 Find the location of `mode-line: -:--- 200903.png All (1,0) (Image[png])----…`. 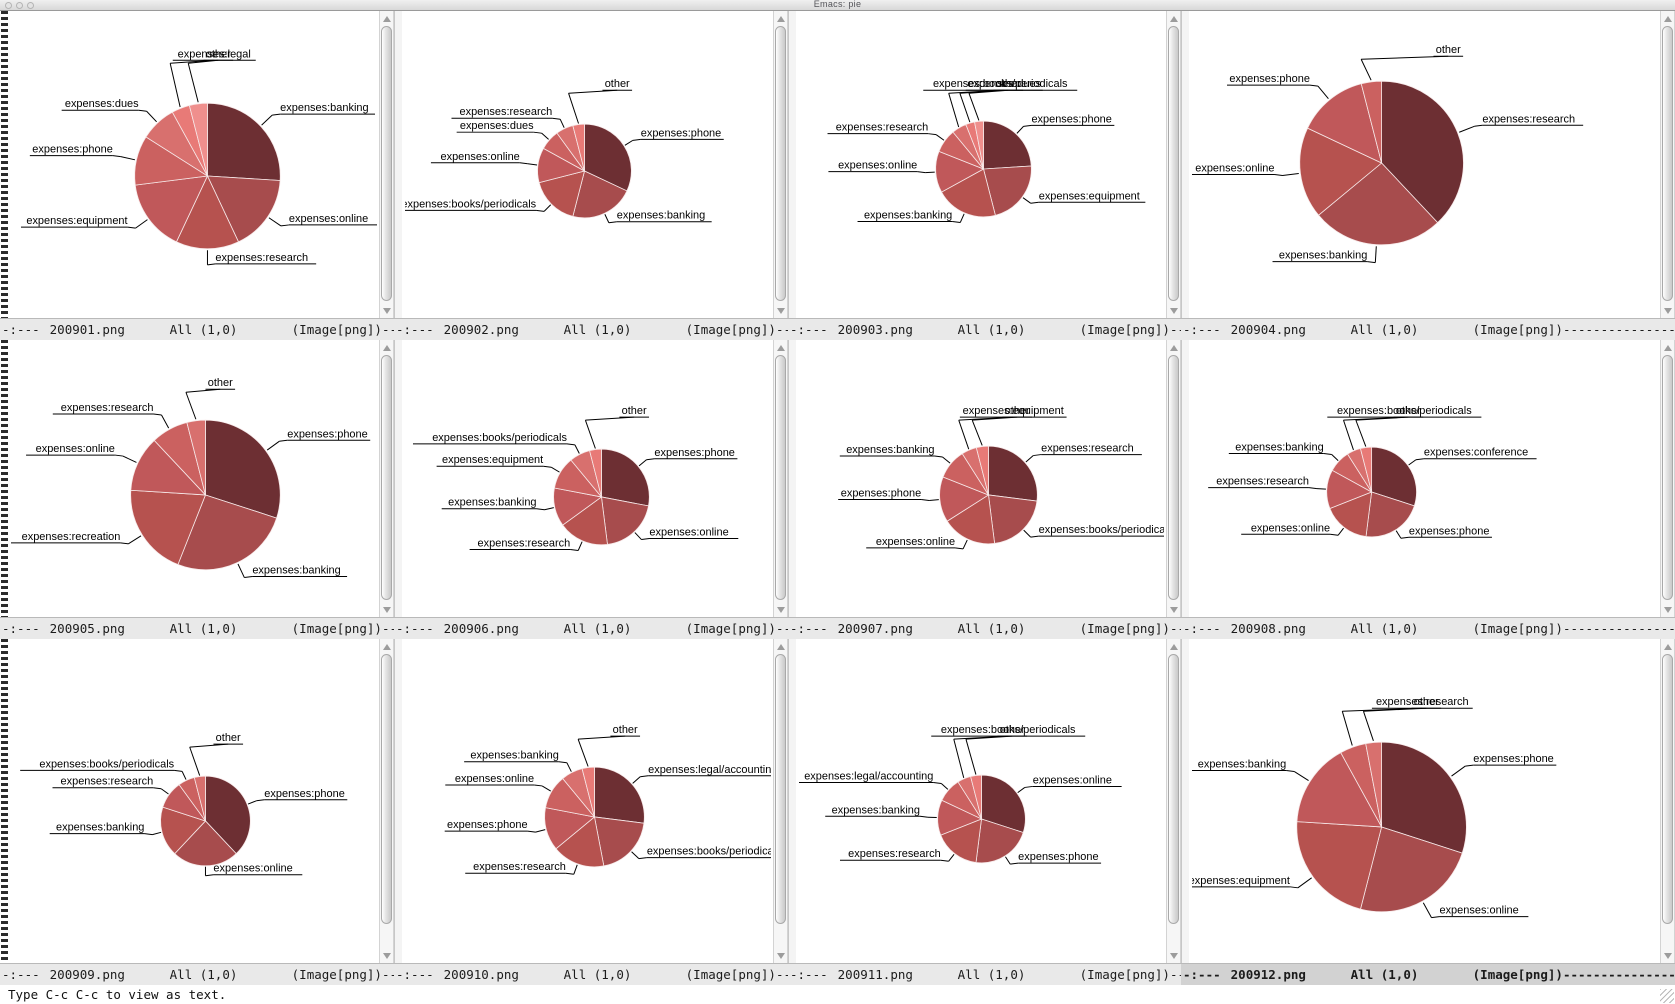

mode-line: -:--- 200903.png All (1,0) (Image[png])----… is located at coordinates (984, 329).